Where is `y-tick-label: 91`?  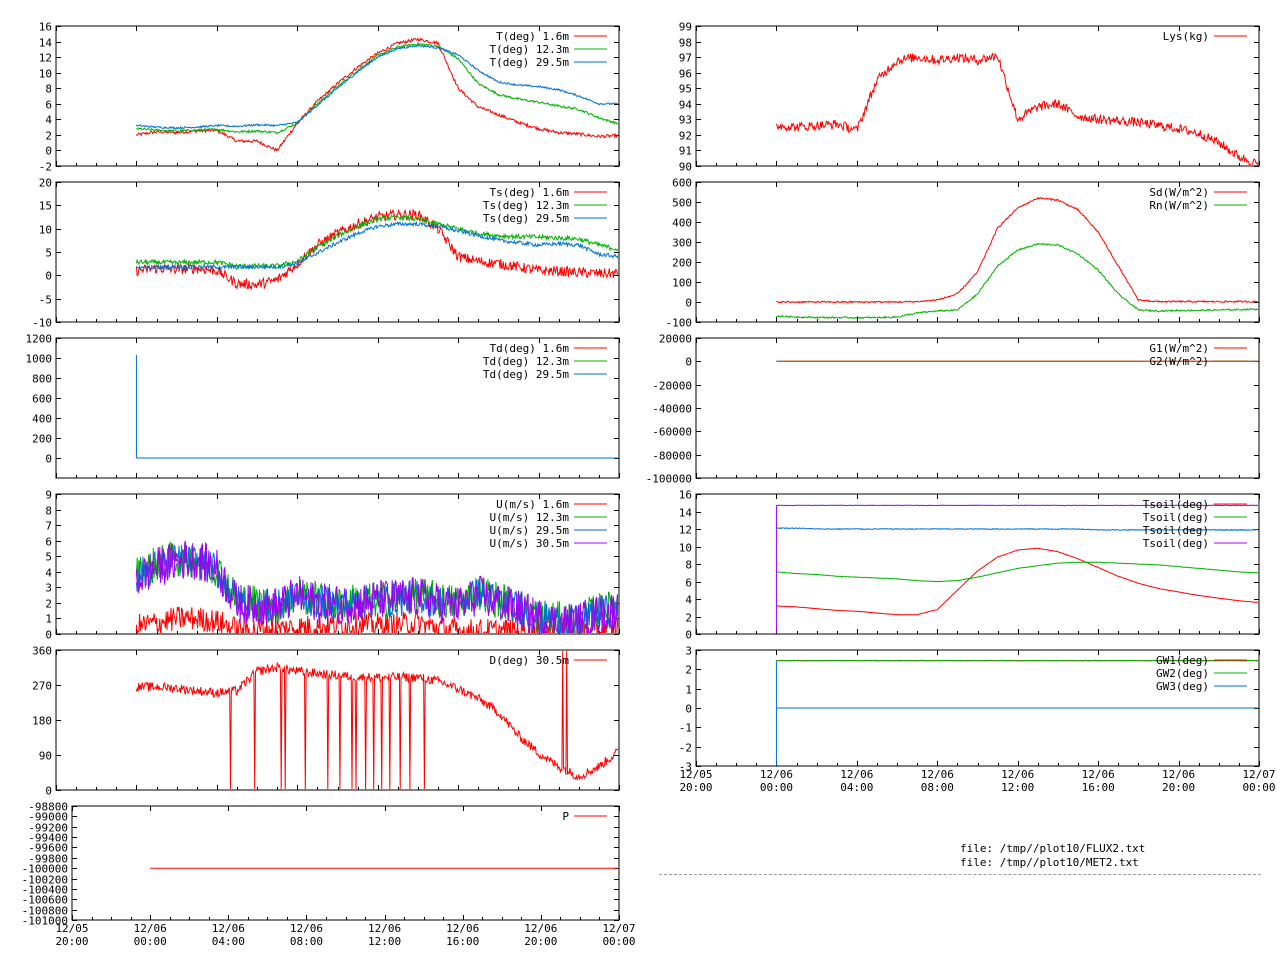
y-tick-label: 91 is located at coordinates (685, 151).